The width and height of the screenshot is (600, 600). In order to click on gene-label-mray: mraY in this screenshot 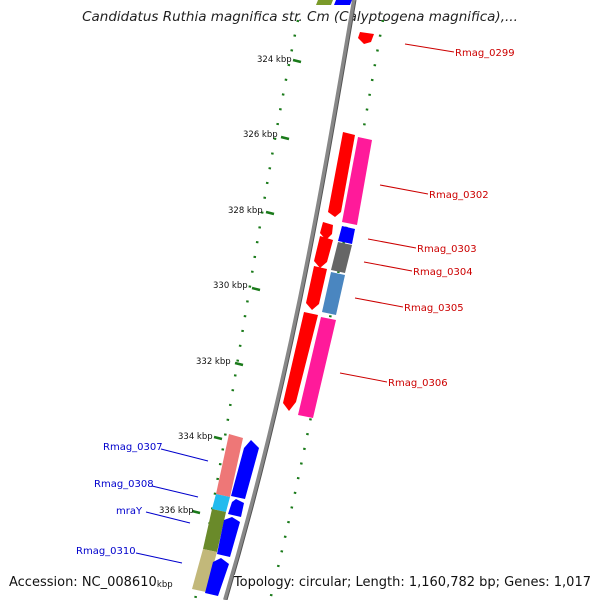, I will do `click(129, 511)`.